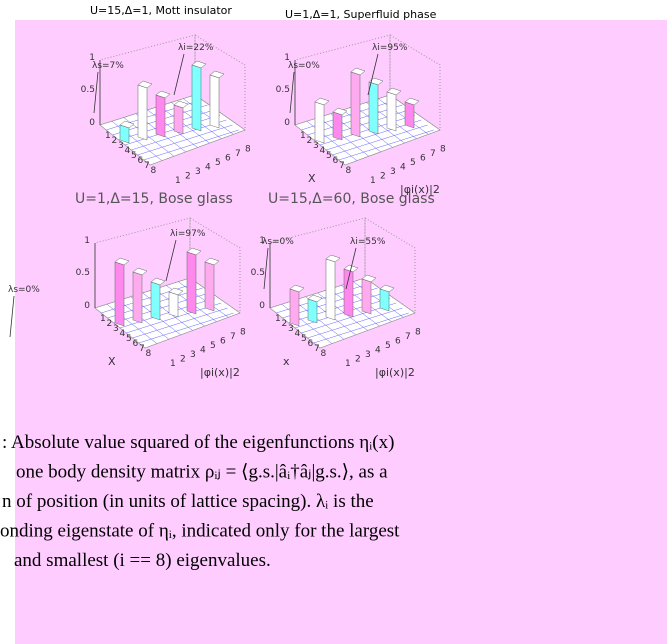 The width and height of the screenshot is (667, 644). I want to click on annotation: λi=95%, so click(390, 48).